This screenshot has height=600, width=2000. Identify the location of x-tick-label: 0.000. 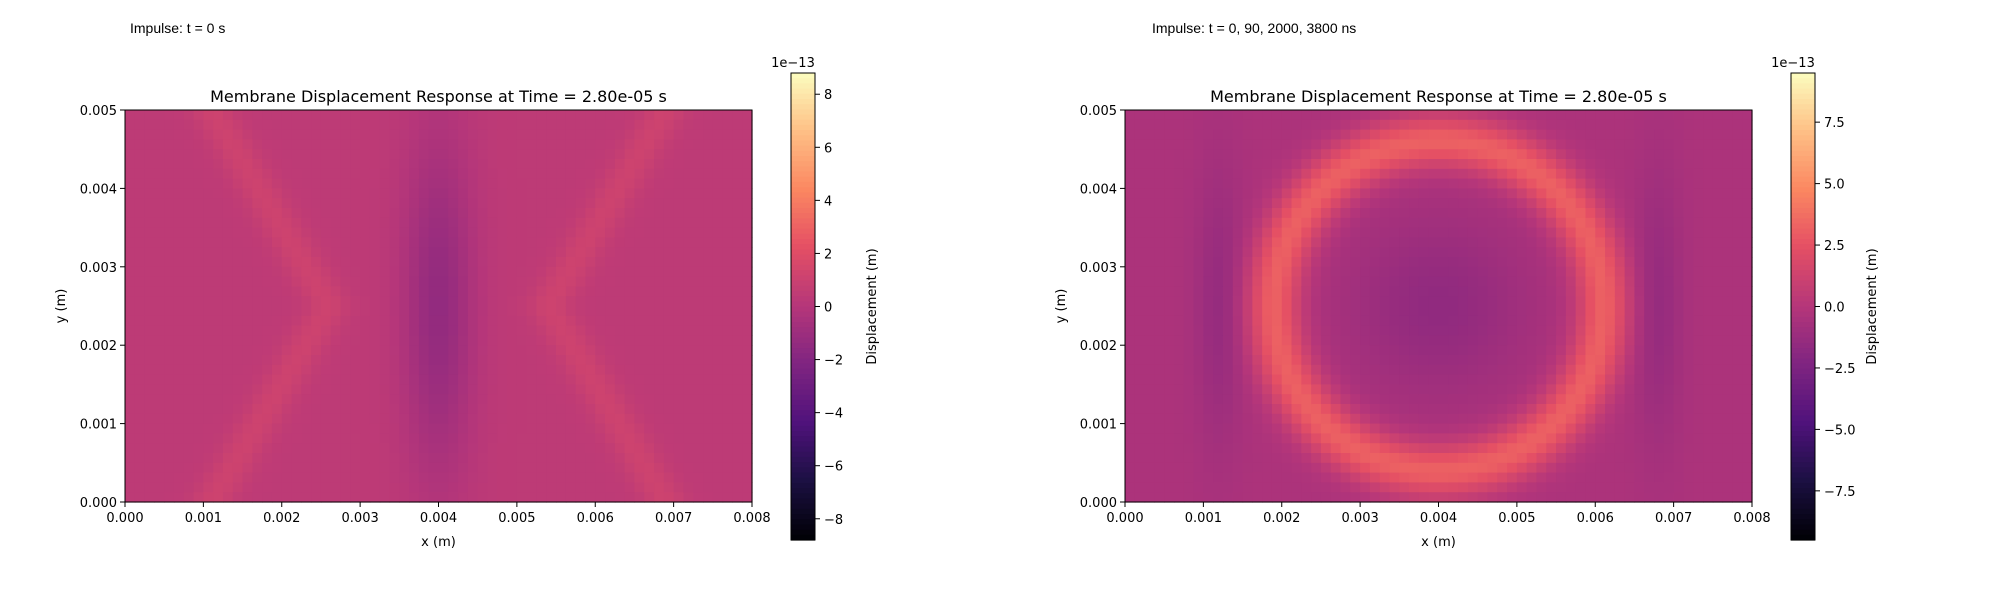
(124, 518).